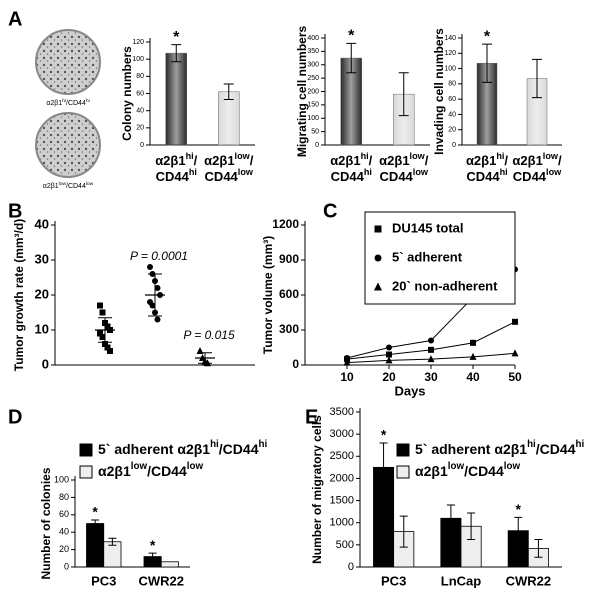  I want to click on legend-label: 5` adherent α2β1hi/CD44hi, so click(499, 448).